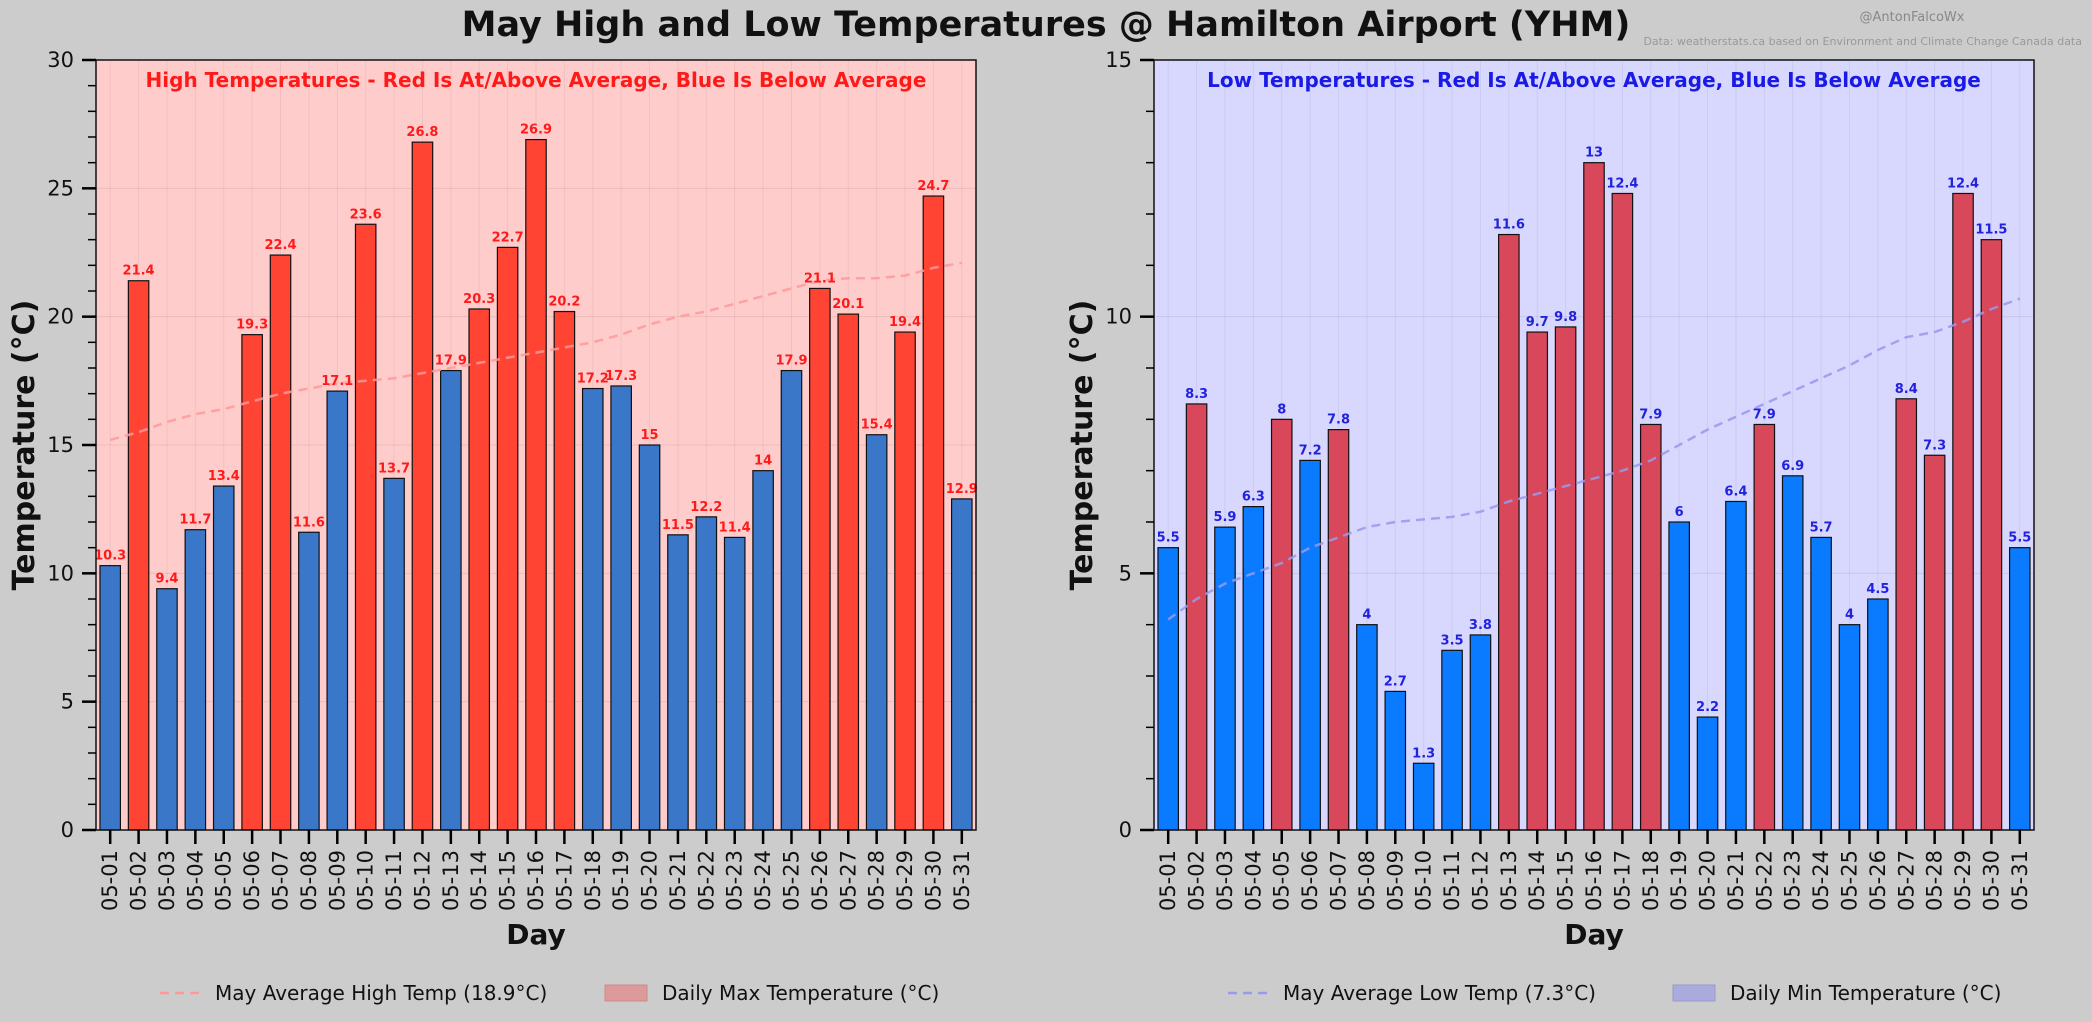 The image size is (2092, 1022). Describe the element at coordinates (394, 880) in the screenshot. I see `x-tick-label: 05-11` at that location.